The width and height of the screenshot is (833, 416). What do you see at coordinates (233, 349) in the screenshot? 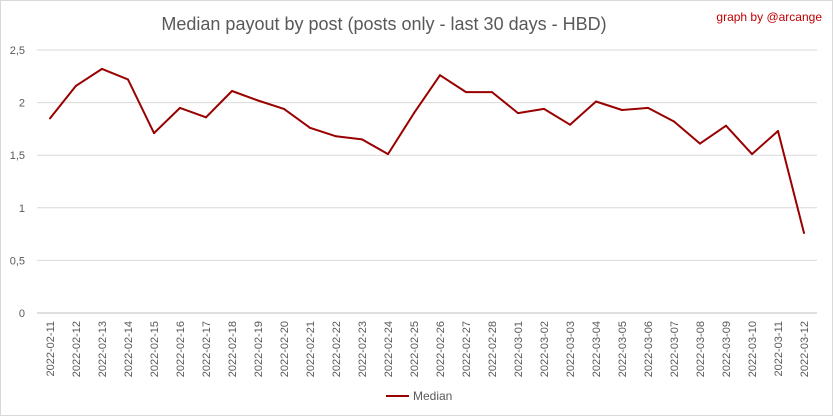
I see `x-tick-label: 2022-02-18` at bounding box center [233, 349].